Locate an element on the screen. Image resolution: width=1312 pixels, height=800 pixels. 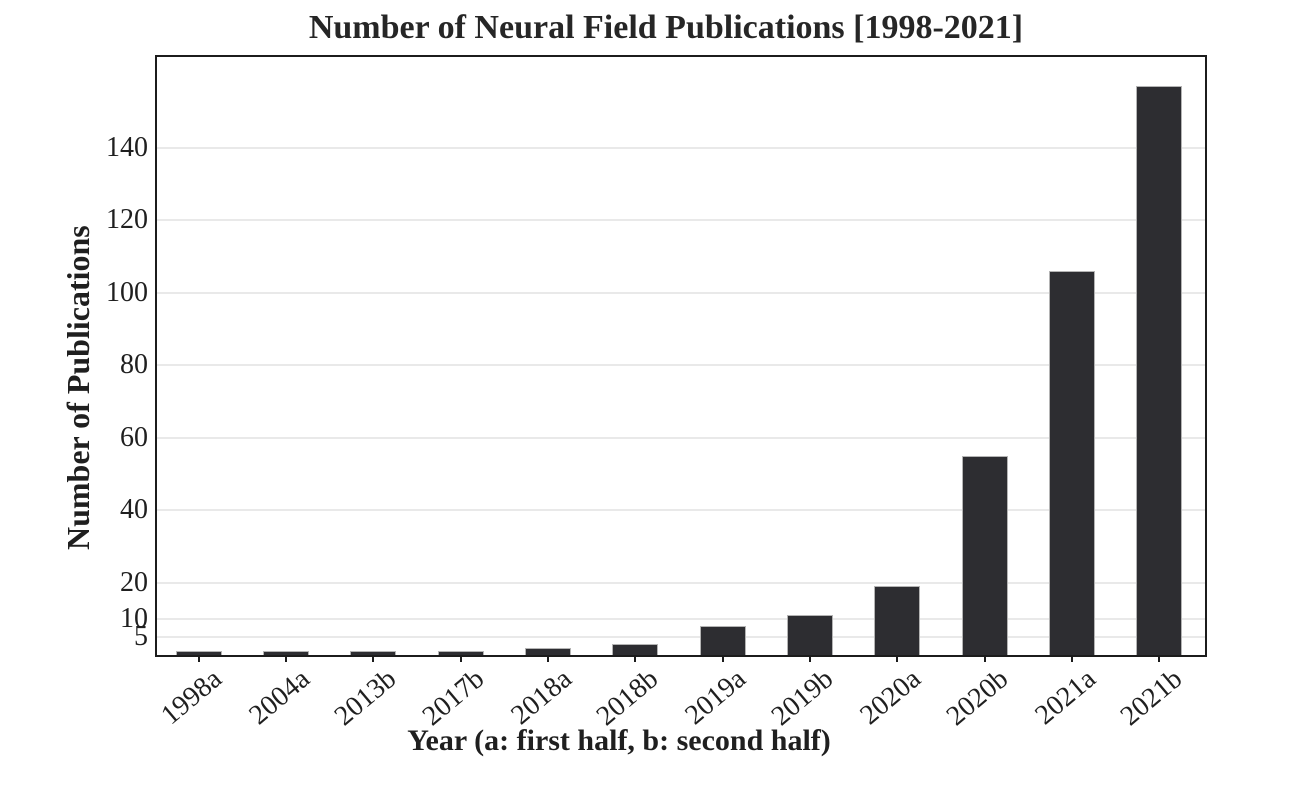
x-tick-label-2019a: 2019a is located at coordinates (715, 697).